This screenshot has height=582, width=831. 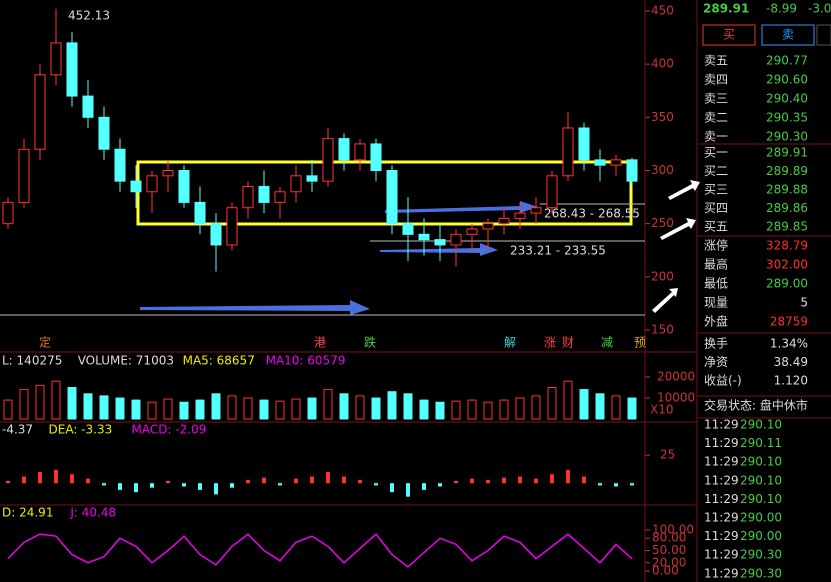 What do you see at coordinates (306, 361) in the screenshot?
I see `indicator-label: MA10: 60579` at bounding box center [306, 361].